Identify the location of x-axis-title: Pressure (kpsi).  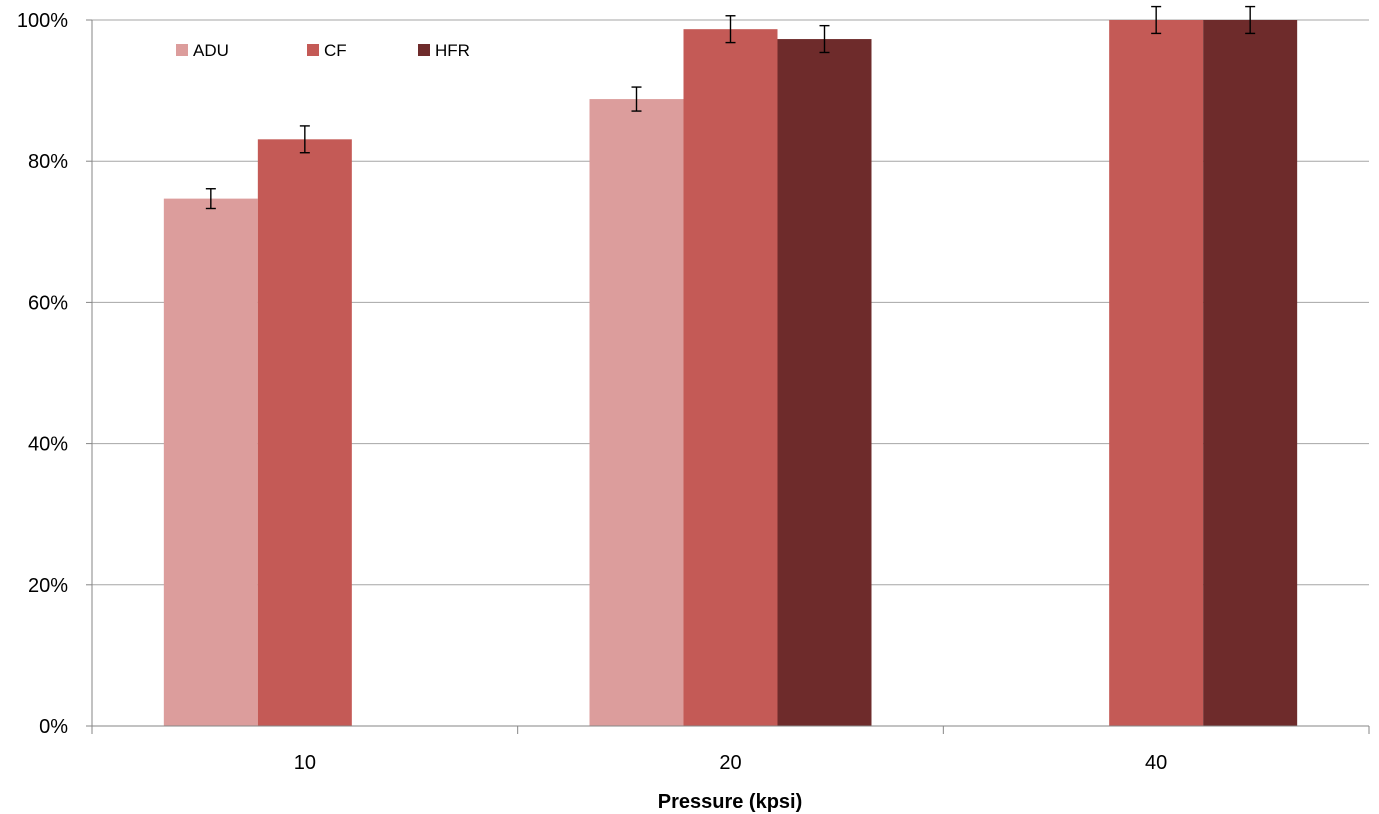
(730, 802).